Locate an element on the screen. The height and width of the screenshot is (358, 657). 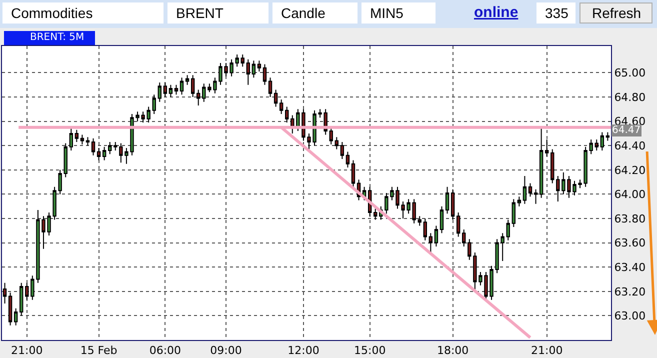
text: Candle is located at coordinates (303, 13).